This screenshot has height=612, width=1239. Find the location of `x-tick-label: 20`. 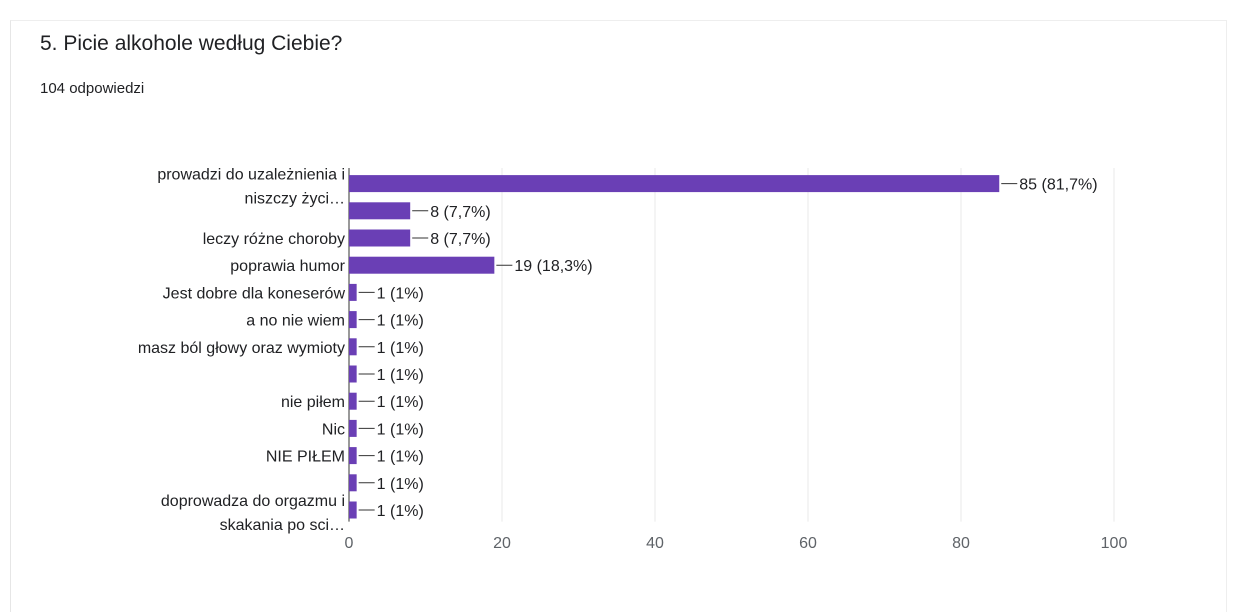

x-tick-label: 20 is located at coordinates (502, 543).